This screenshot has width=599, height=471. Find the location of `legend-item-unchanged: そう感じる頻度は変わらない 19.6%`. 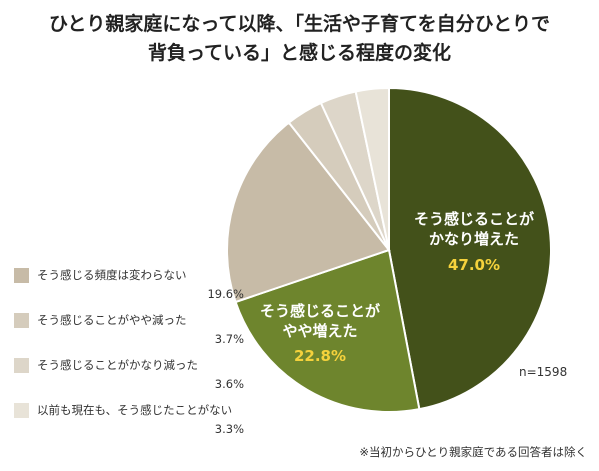

legend-item-unchanged: そう感じる頻度は変わらない 19.6% is located at coordinates (129, 288).